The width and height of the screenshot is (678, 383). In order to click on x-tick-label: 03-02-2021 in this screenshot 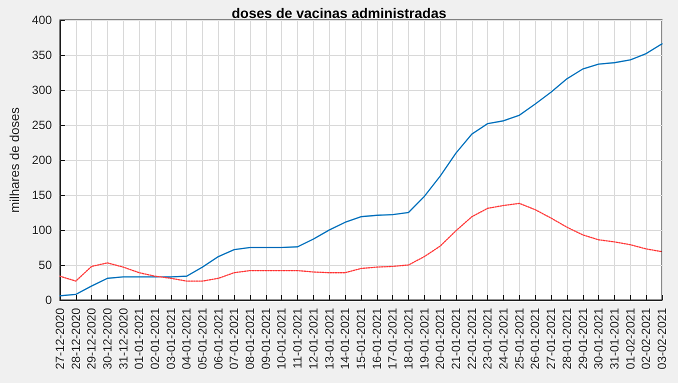, I will do `click(662, 339)`.